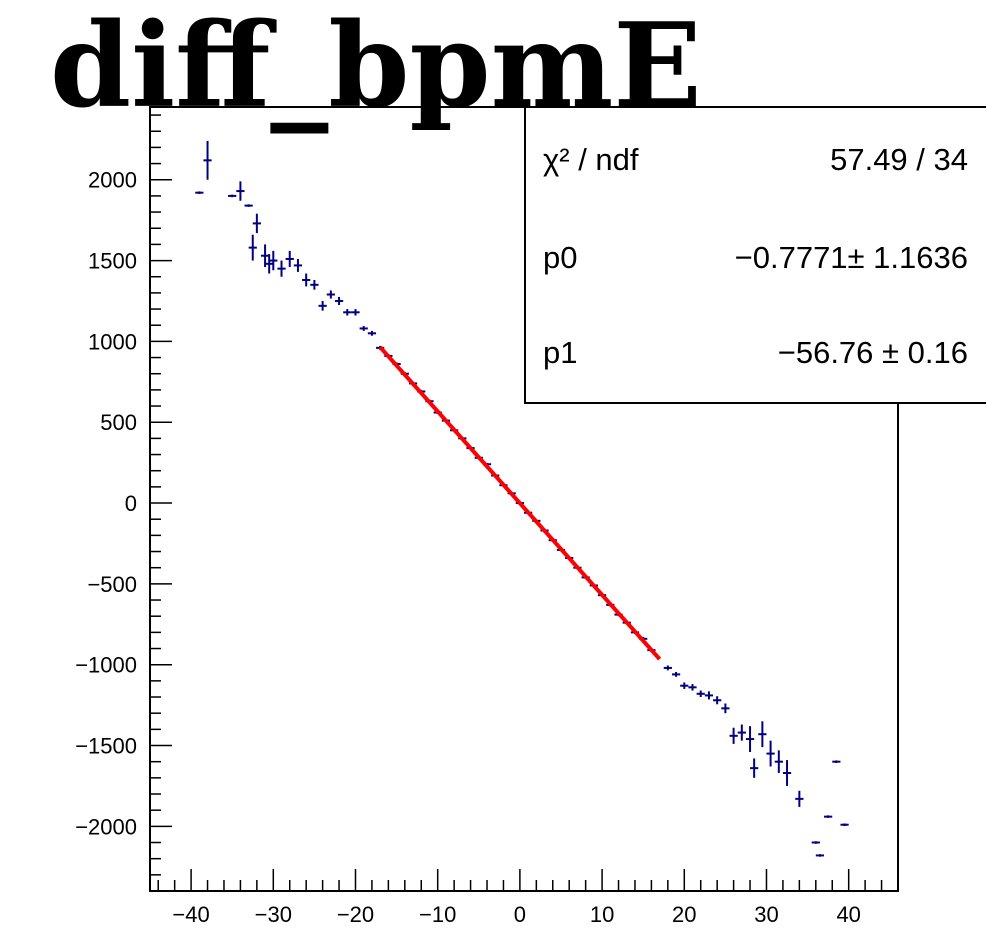 This screenshot has height=934, width=986. Describe the element at coordinates (520, 914) in the screenshot. I see `x-tick-label: 0` at that location.